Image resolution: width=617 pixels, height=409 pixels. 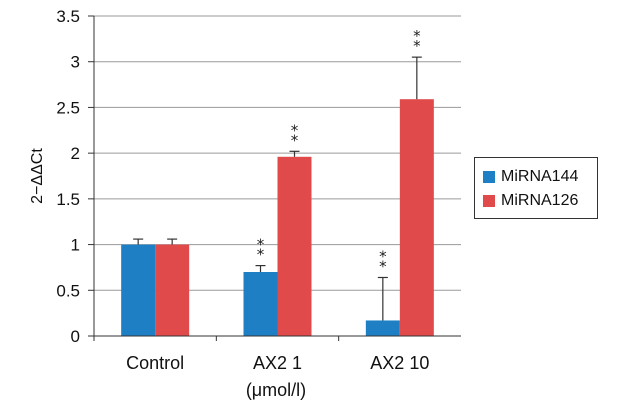 I want to click on y-tick-label: 2.5, so click(x=68, y=107).